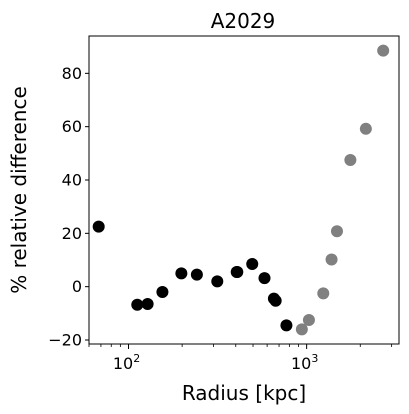 The width and height of the screenshot is (409, 414). Describe the element at coordinates (68, 207) in the screenshot. I see `y-axis-ticks: −20 0 20 40 60 80` at that location.